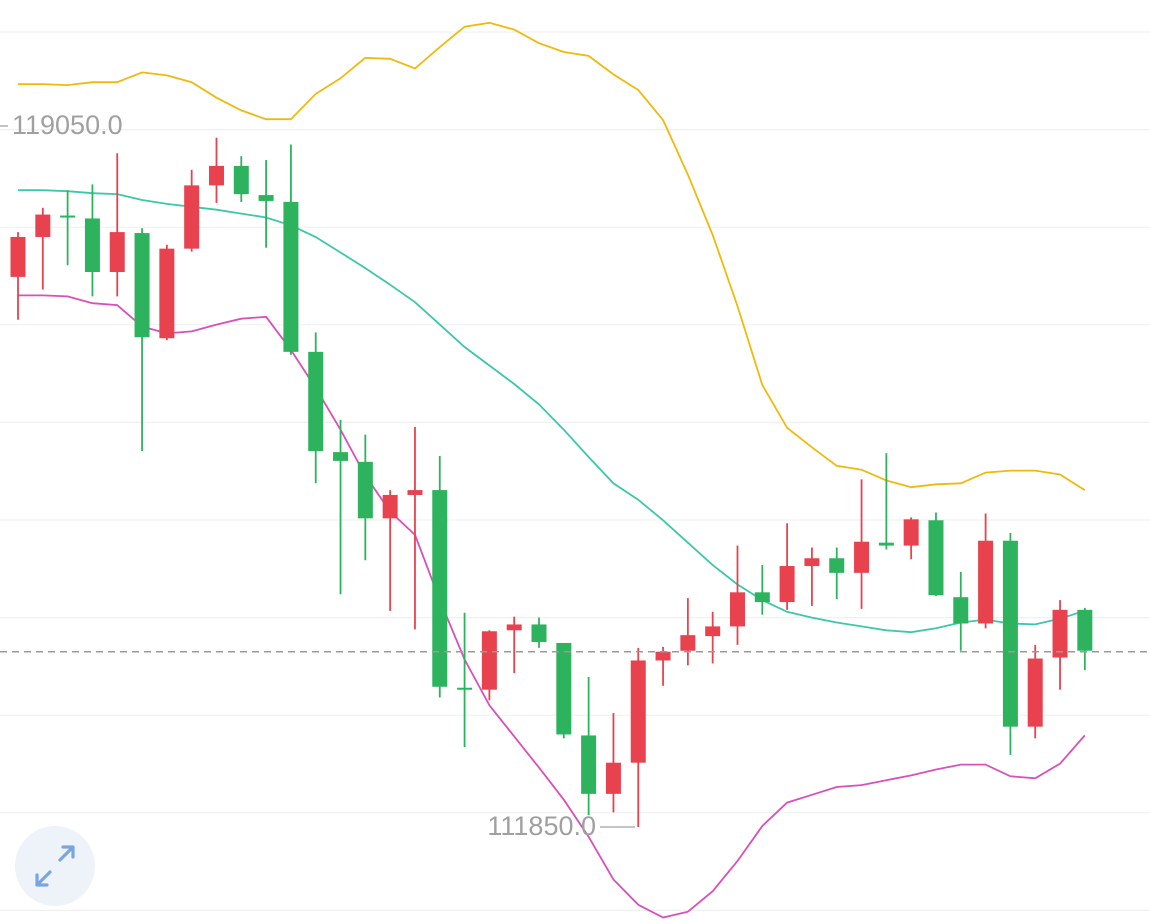 The width and height of the screenshot is (1150, 921). I want to click on annotation-label: 111850.0, so click(541, 826).